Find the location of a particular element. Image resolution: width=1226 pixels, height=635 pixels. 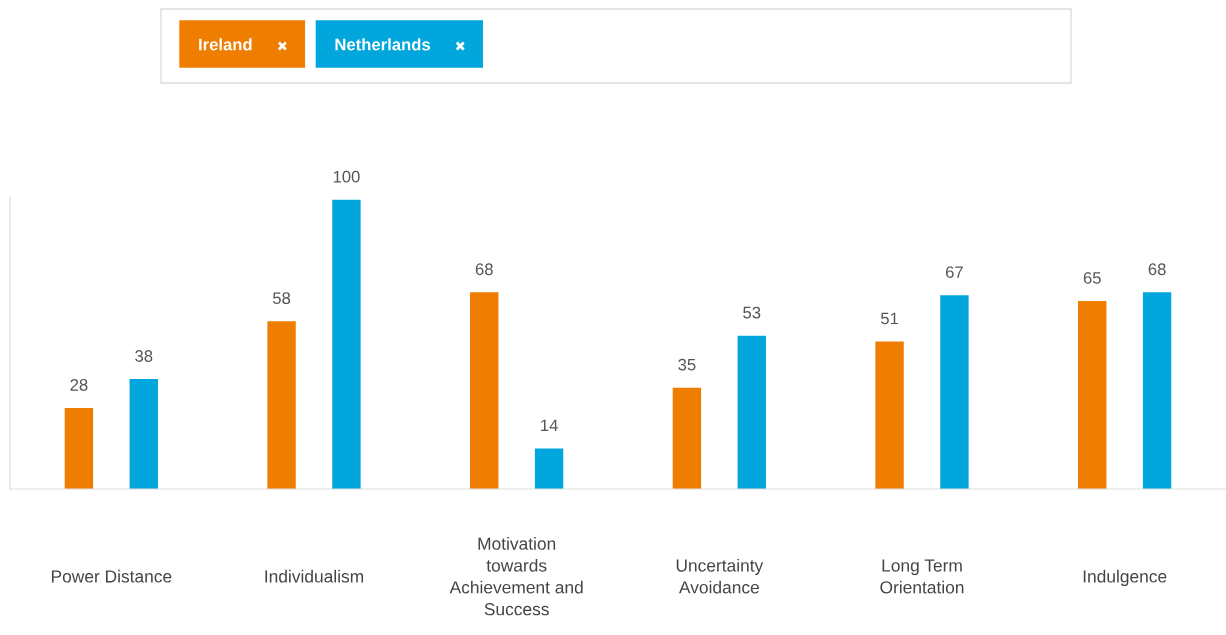

text: Ireland is located at coordinates (225, 44).